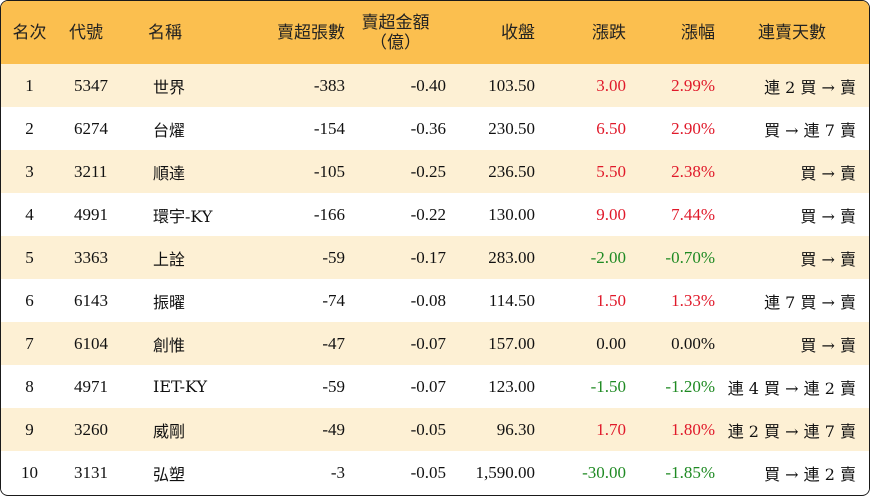 The width and height of the screenshot is (870, 496). What do you see at coordinates (311, 32) in the screenshot?
I see `header-sell-volume: 賣超張數` at bounding box center [311, 32].